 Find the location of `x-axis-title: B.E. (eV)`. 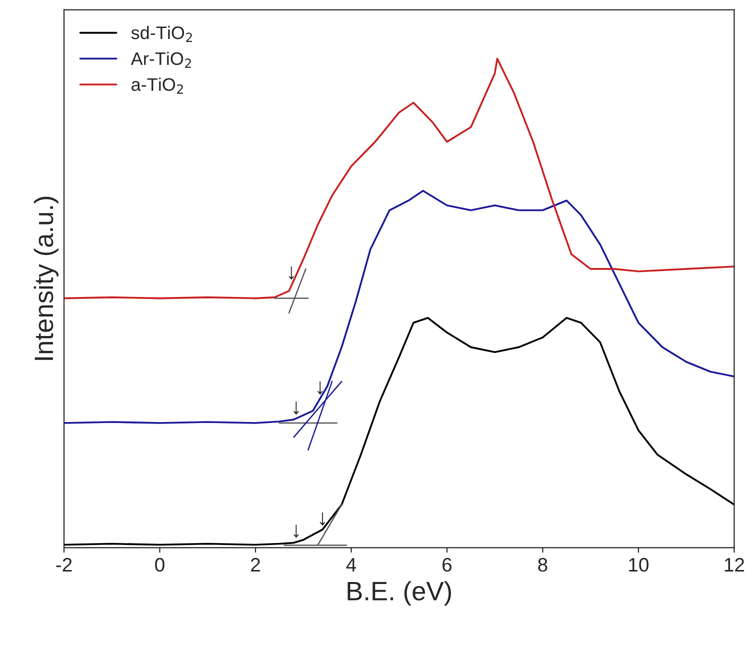

x-axis-title: B.E. (eV) is located at coordinates (399, 593).